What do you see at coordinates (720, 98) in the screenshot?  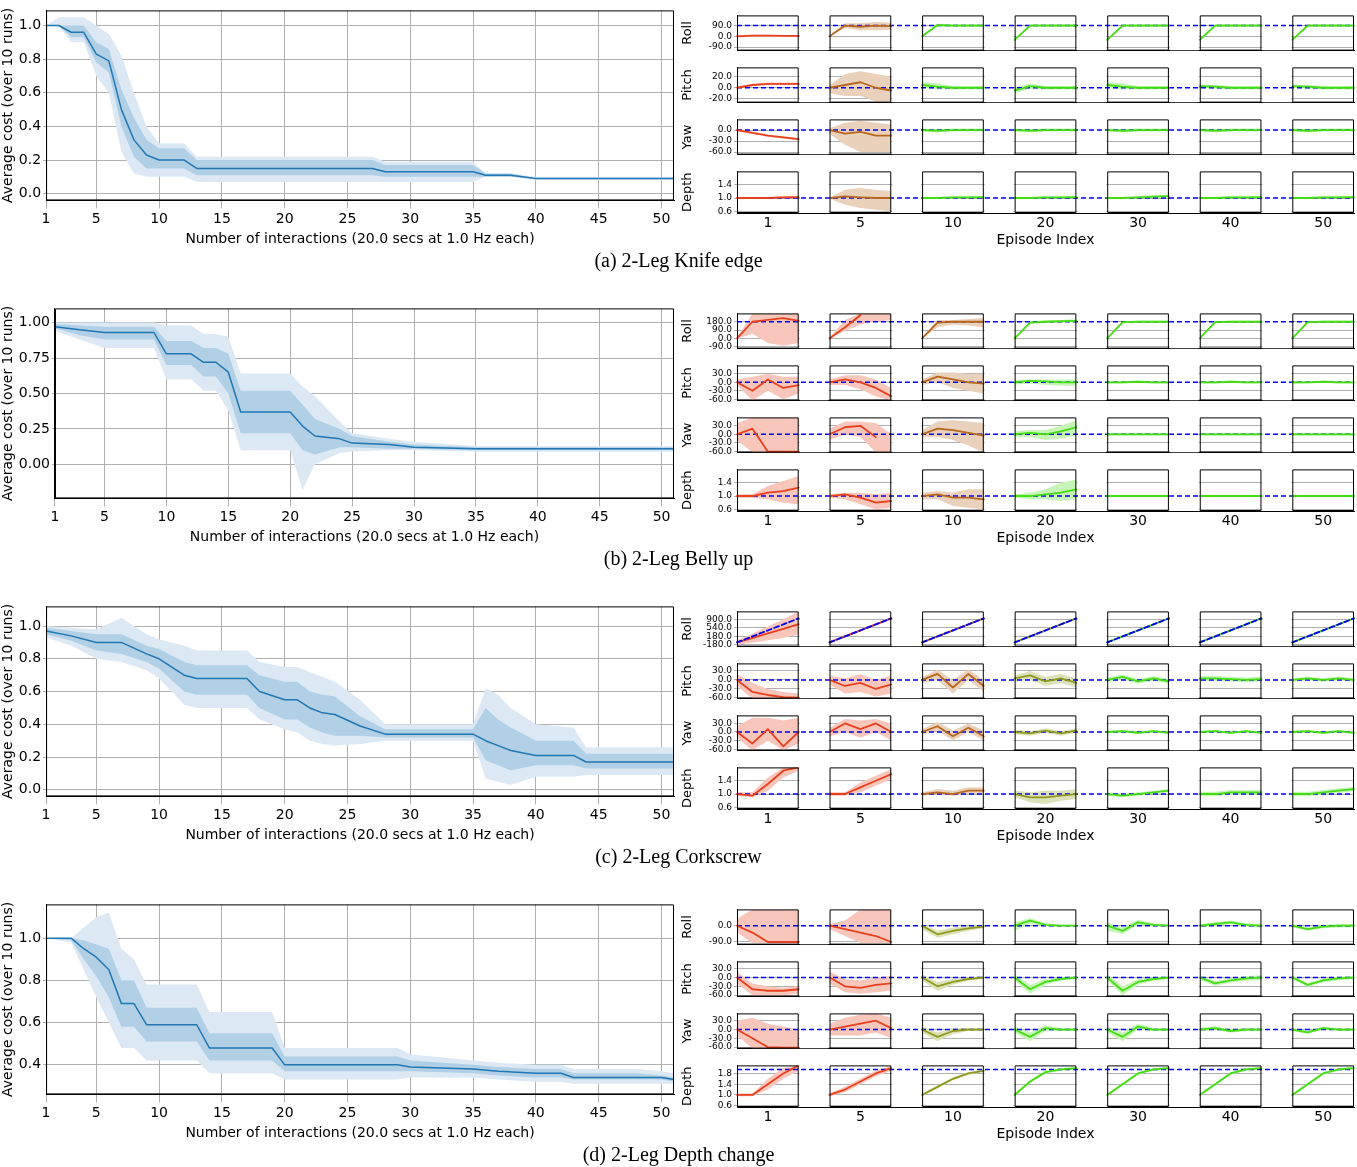 I see `y-tick-label: -20.0` at bounding box center [720, 98].